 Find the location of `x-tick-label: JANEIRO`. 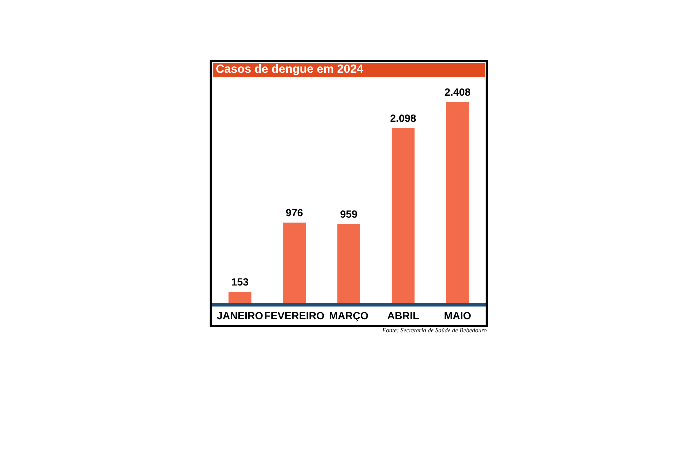

x-tick-label: JANEIRO is located at coordinates (240, 316).